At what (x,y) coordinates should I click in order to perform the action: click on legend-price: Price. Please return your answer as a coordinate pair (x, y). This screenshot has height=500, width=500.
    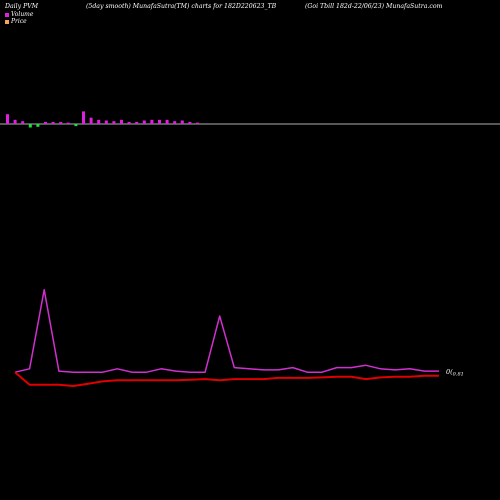
    Looking at the image, I should click on (16, 21).